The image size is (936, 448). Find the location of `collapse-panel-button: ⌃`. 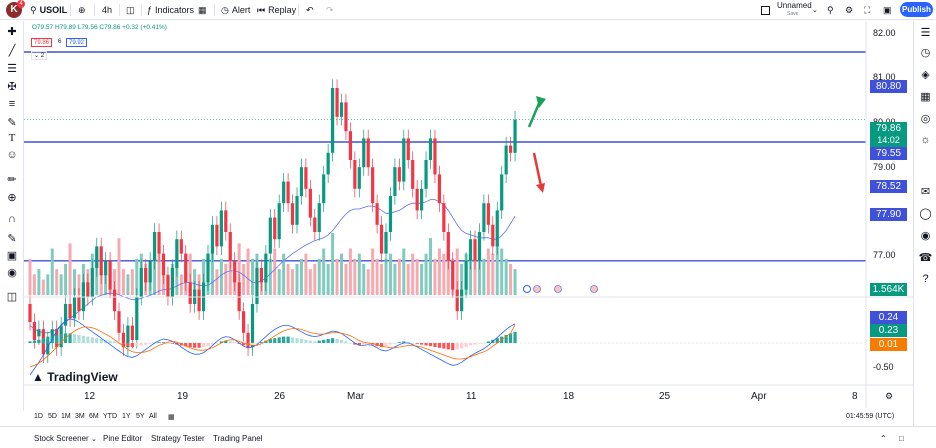

collapse-panel-button: ⌃ is located at coordinates (883, 438).